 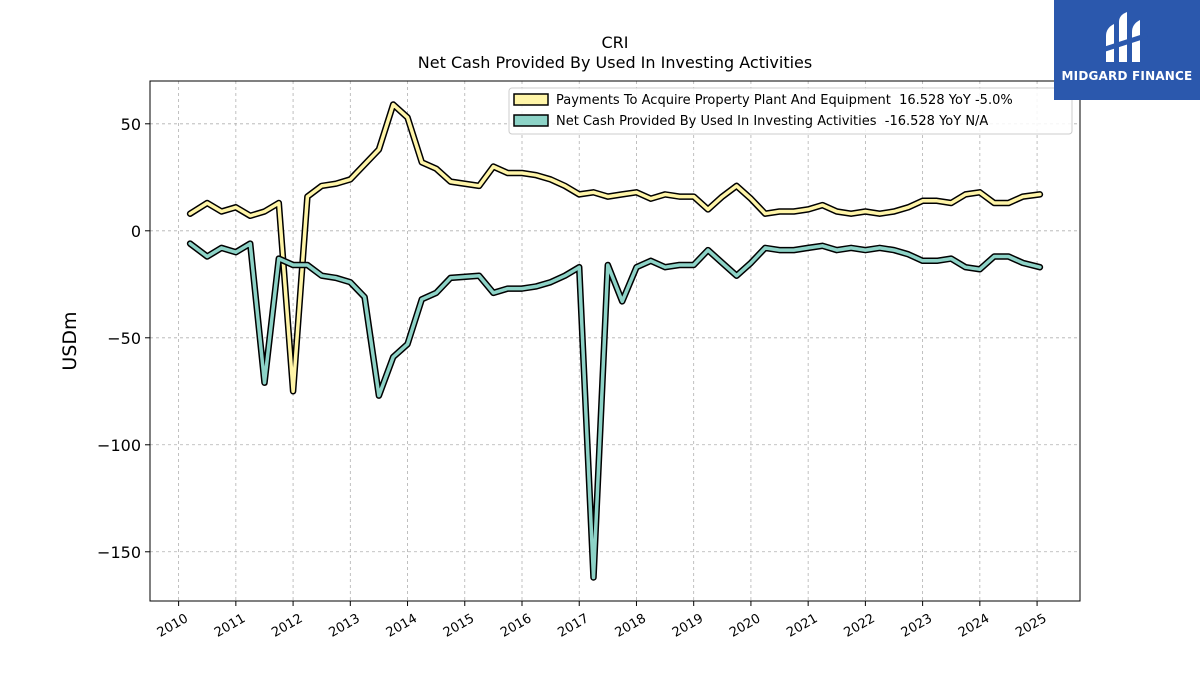 What do you see at coordinates (860, 626) in the screenshot?
I see `x-tick-label: 2022` at bounding box center [860, 626].